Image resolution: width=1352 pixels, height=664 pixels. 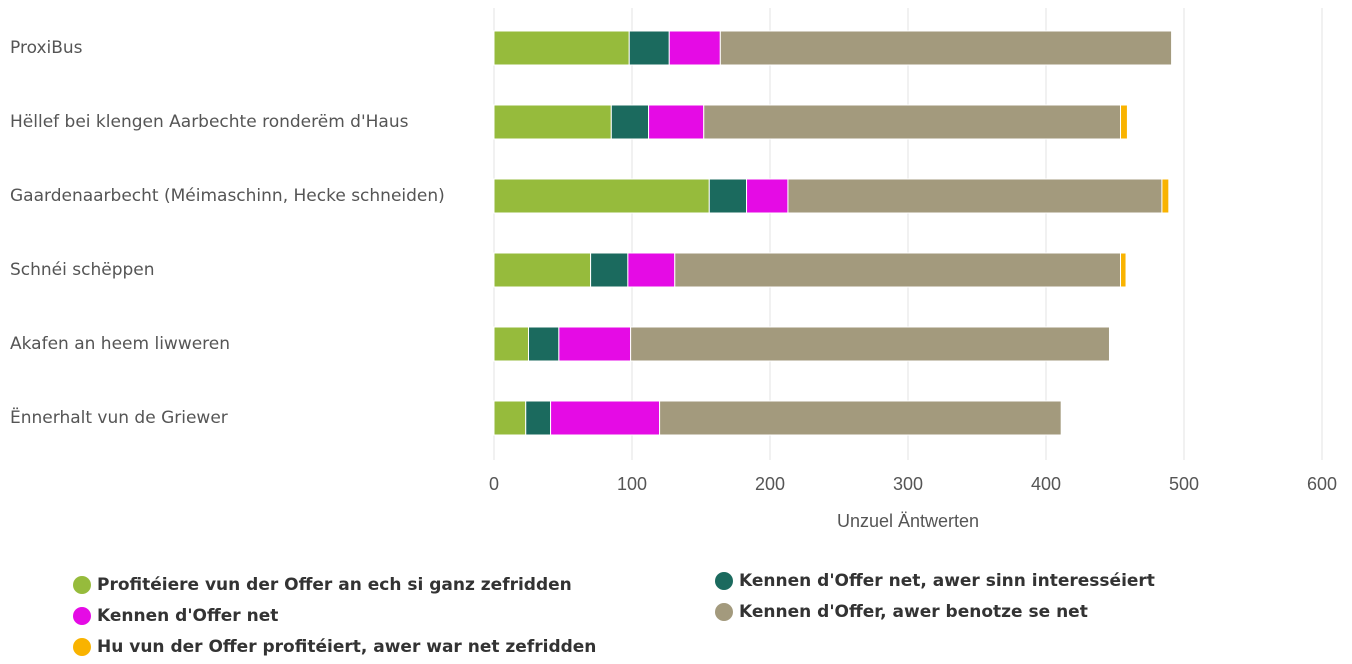 I want to click on legend-label: Kennen d'Offer, awer benotze se net, so click(x=913, y=612).